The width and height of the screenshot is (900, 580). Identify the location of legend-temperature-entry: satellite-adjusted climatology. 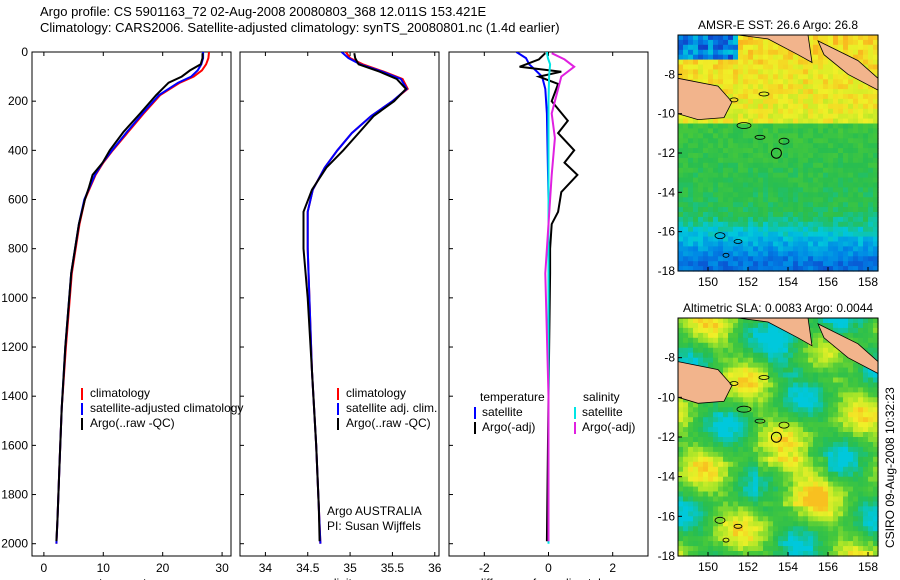
(166, 408).